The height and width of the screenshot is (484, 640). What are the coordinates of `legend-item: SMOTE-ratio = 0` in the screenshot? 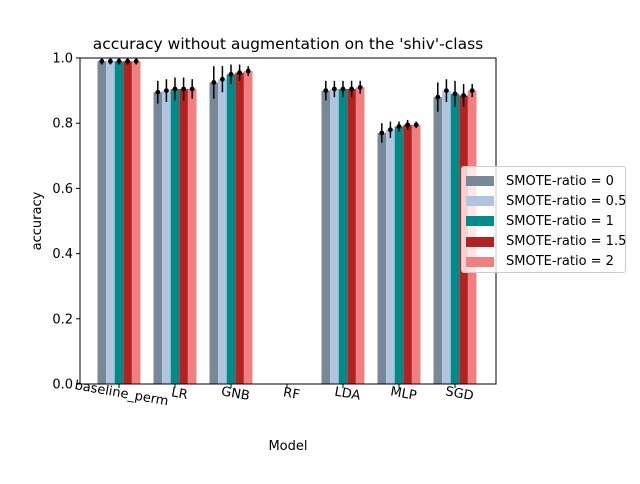 It's located at (540, 181).